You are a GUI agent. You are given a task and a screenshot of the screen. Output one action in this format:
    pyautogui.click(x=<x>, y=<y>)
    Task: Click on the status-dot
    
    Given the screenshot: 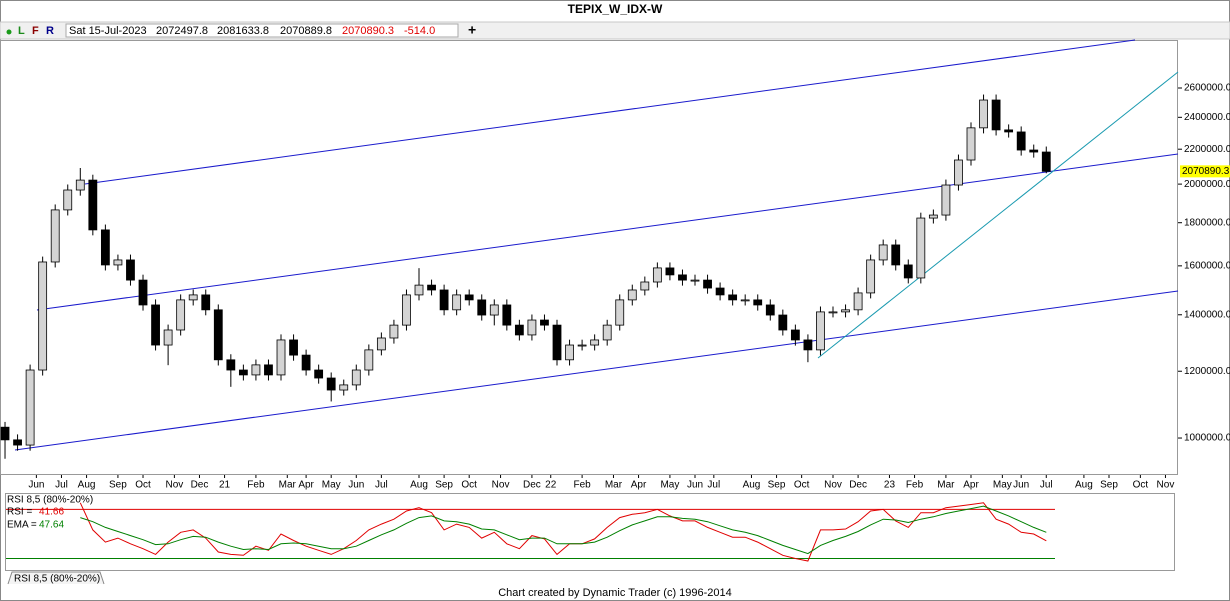 What is the action you would take?
    pyautogui.click(x=9, y=32)
    